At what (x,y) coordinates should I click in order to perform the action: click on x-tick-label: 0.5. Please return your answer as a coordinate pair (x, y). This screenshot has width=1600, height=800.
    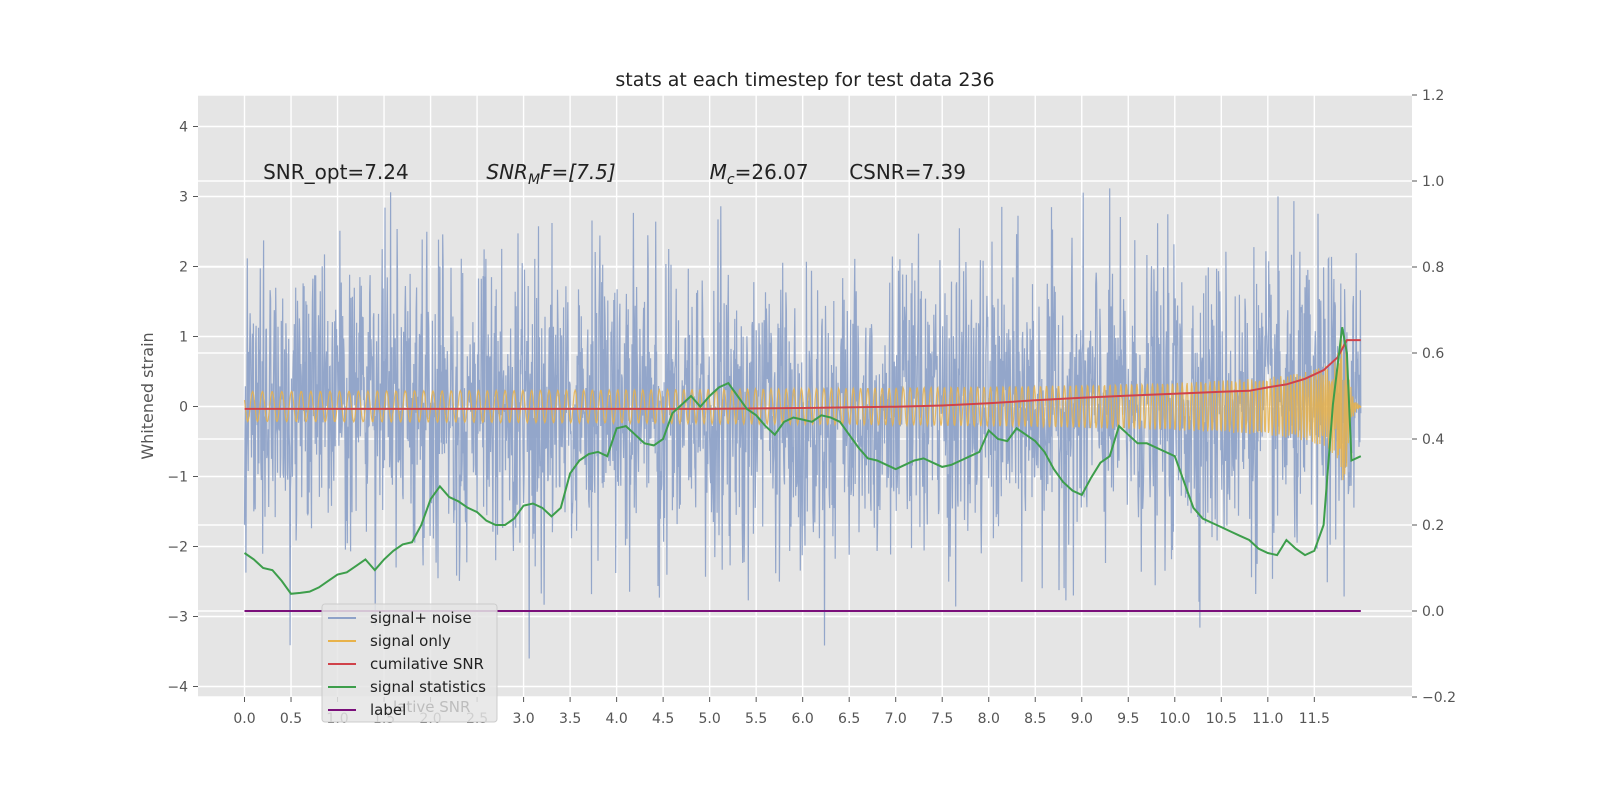
    Looking at the image, I should click on (291, 719).